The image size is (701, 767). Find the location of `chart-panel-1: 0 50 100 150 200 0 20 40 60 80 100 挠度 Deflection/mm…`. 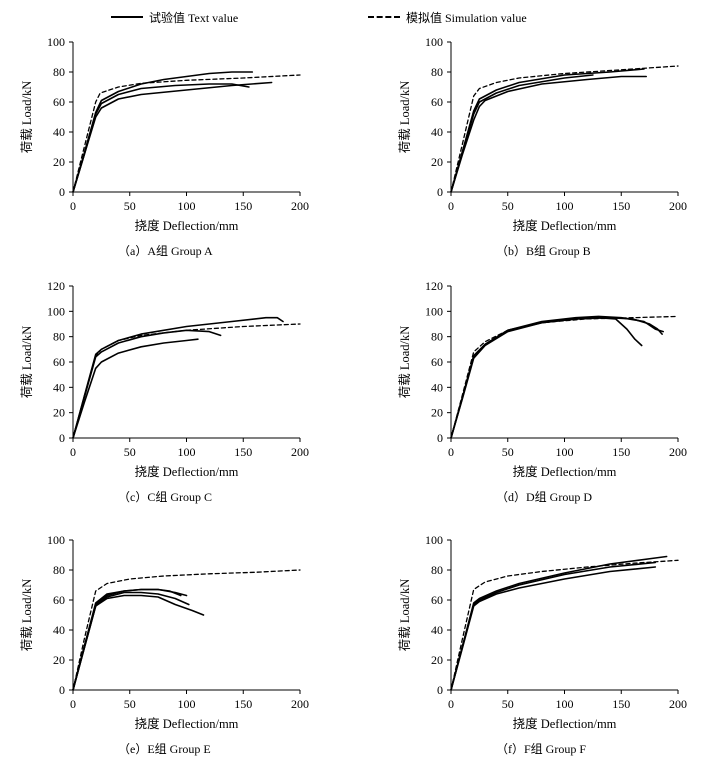

chart-panel-1: 0 50 100 150 200 0 20 40 60 80 100 挠度 Deflection/mm… is located at coordinates (164, 146).